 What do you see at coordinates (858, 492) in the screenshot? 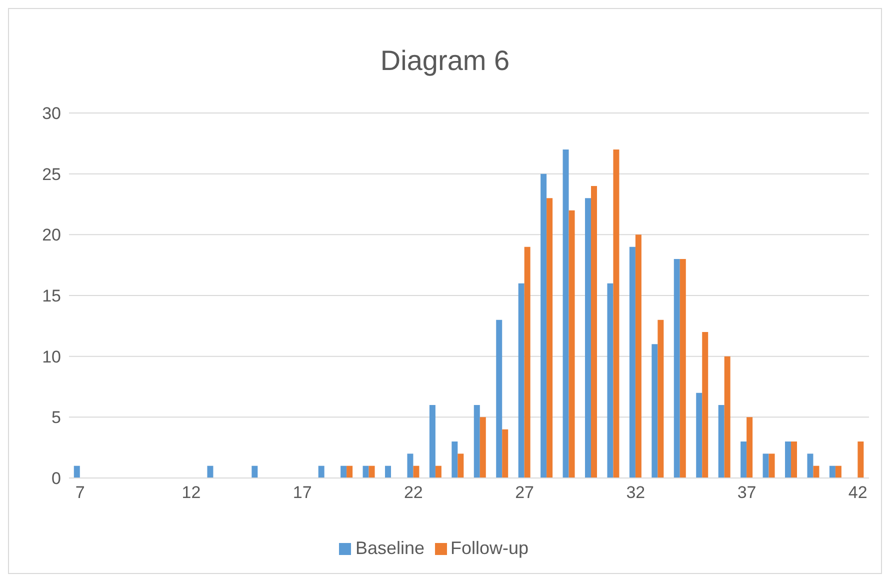
I see `x-tick-label: 42` at bounding box center [858, 492].